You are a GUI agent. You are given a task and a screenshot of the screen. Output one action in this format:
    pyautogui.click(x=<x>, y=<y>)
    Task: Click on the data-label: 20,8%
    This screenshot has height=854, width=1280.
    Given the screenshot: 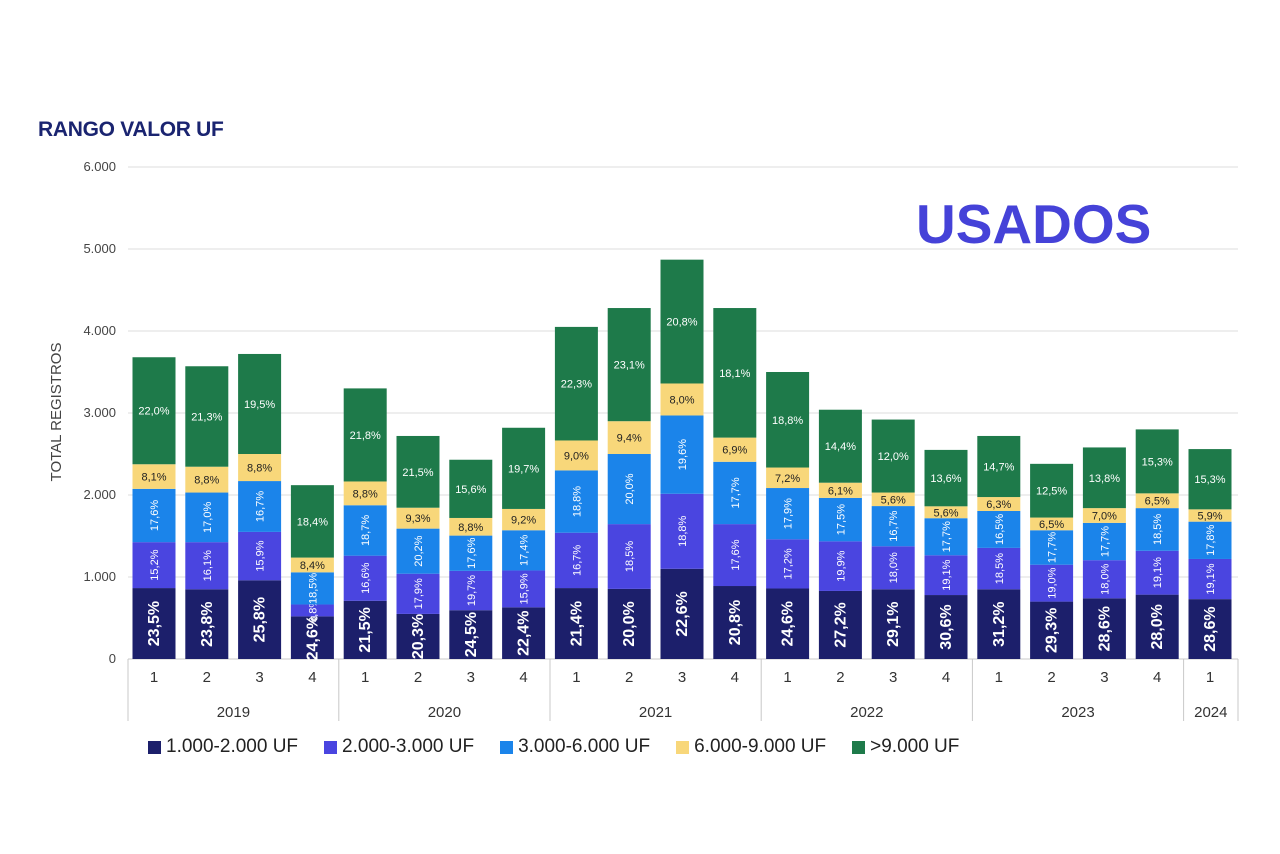 What is the action you would take?
    pyautogui.click(x=681, y=323)
    